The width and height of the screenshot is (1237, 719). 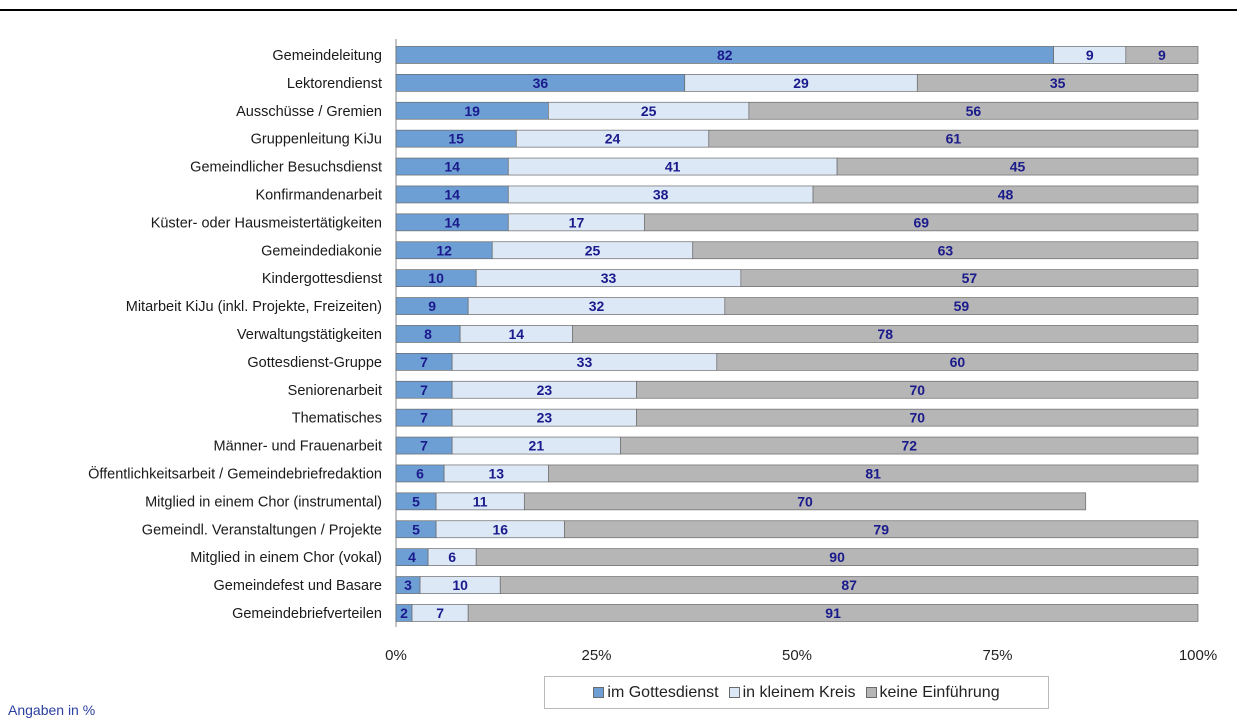 I want to click on data-label: 8, so click(x=428, y=334).